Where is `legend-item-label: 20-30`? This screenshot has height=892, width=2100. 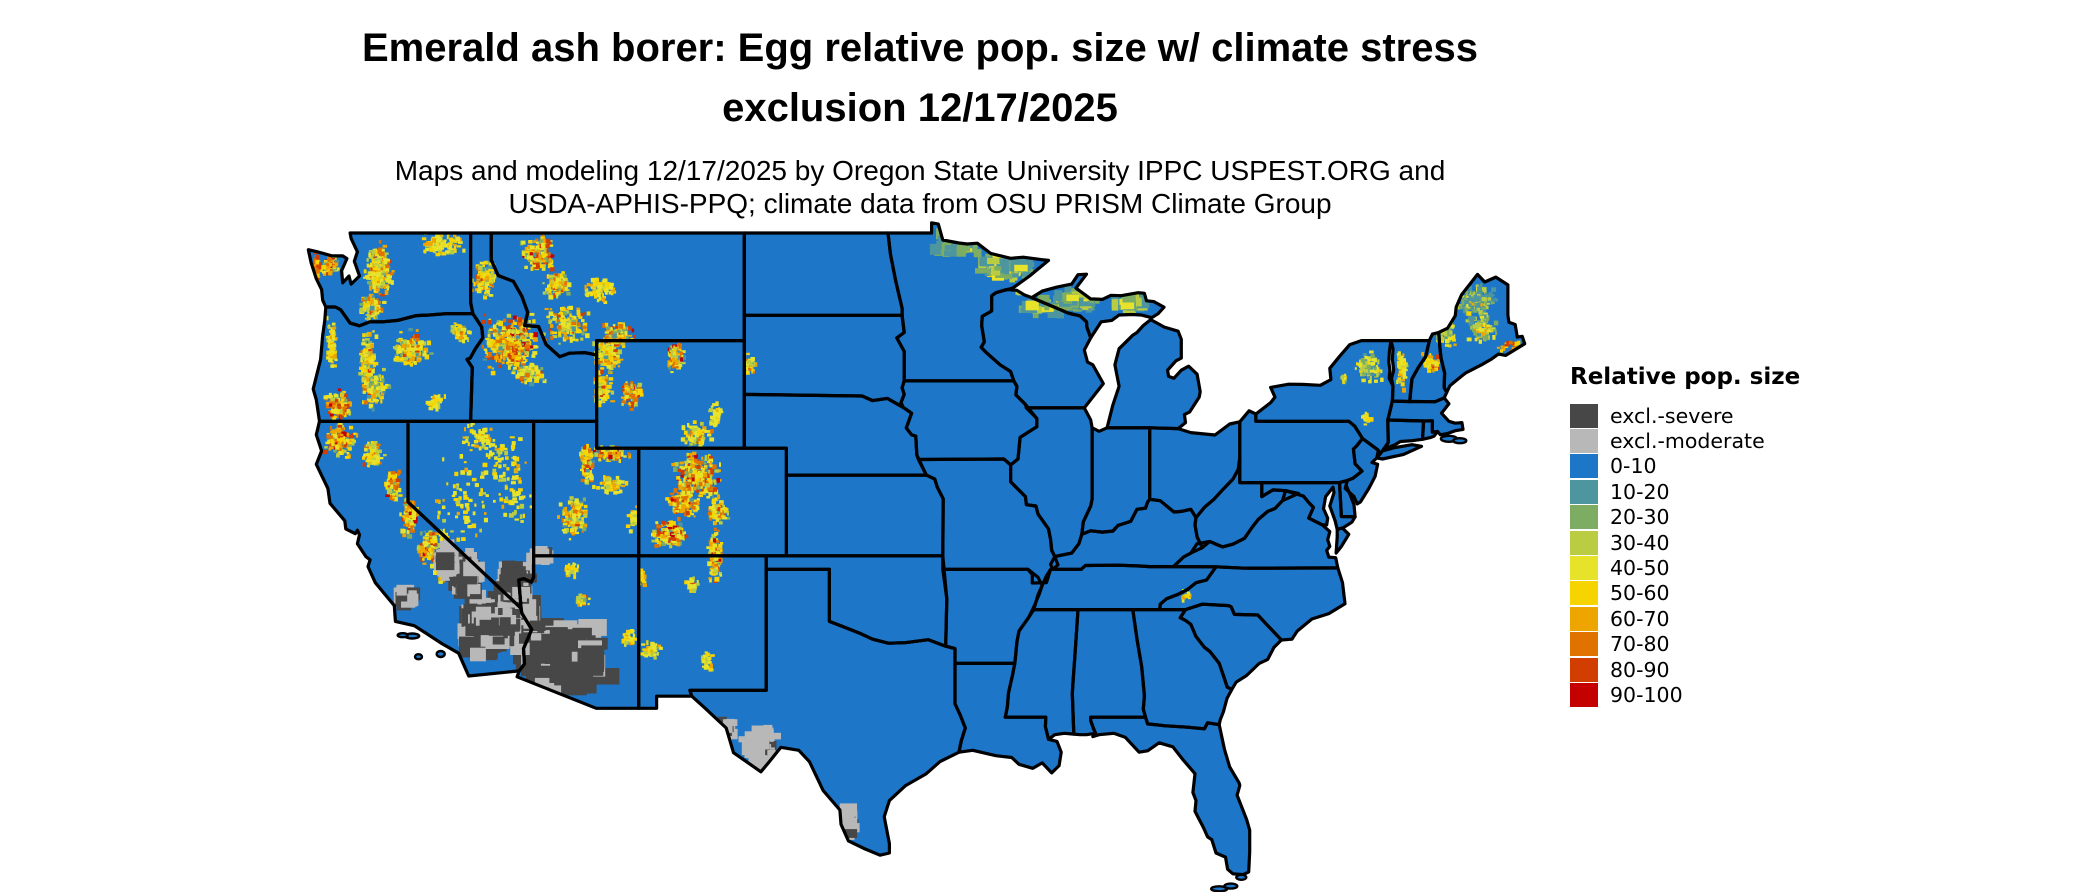
legend-item-label: 20-30 is located at coordinates (1640, 517).